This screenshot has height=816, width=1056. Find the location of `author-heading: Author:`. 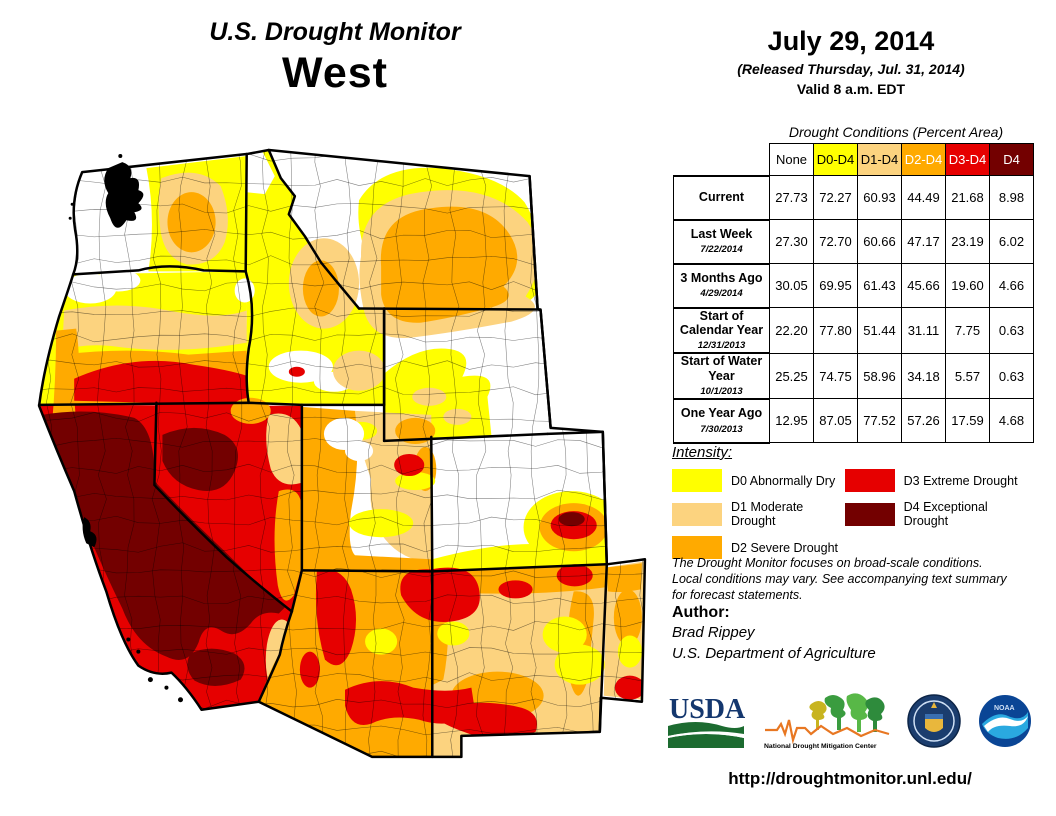

author-heading: Author: is located at coordinates (701, 612).